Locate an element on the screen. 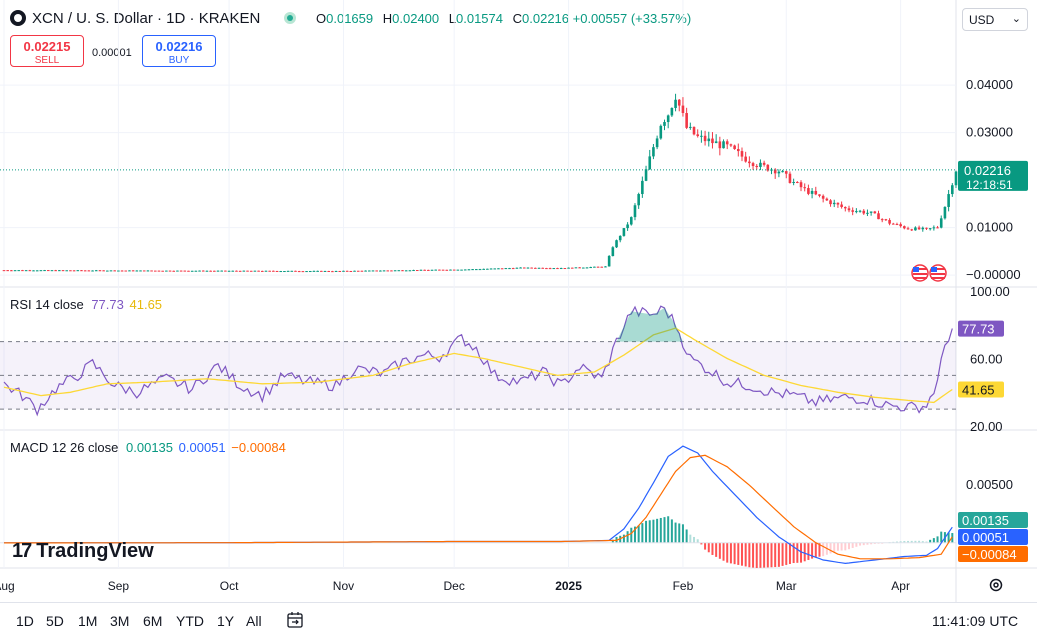 The width and height of the screenshot is (1037, 639). gear-icon is located at coordinates (996, 585).